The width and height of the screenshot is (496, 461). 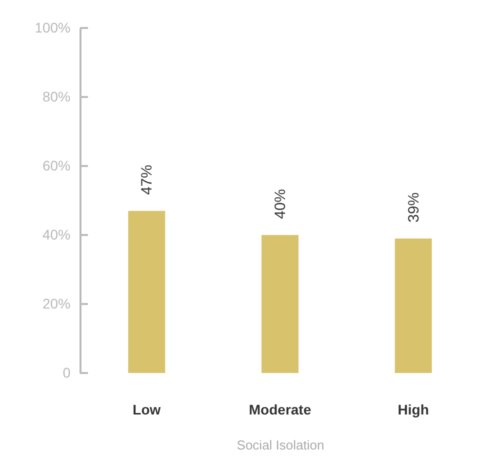 What do you see at coordinates (146, 410) in the screenshot?
I see `x-tick-label: Low` at bounding box center [146, 410].